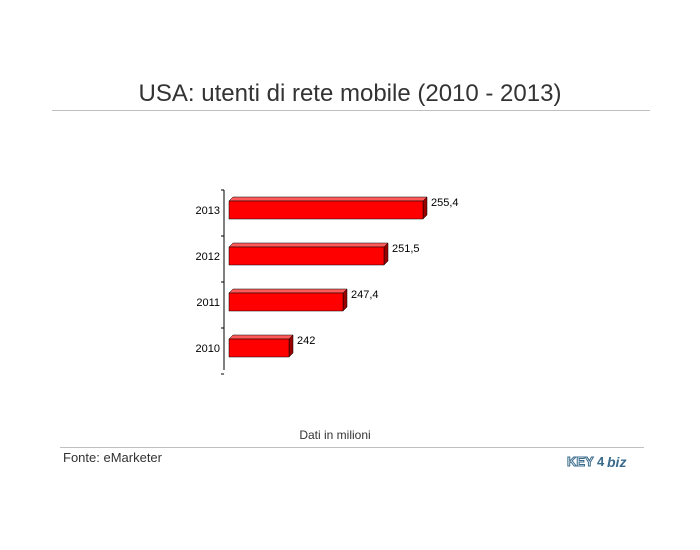  What do you see at coordinates (616, 462) in the screenshot?
I see `svg-text: biz` at bounding box center [616, 462].